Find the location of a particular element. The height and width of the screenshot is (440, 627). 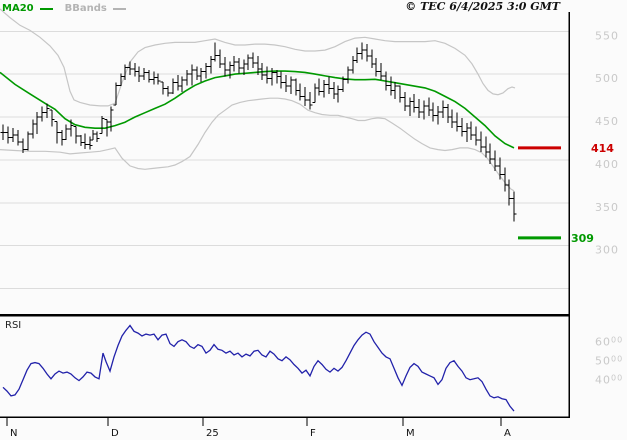

price-tick-label-300: 300 is located at coordinates (607, 250).